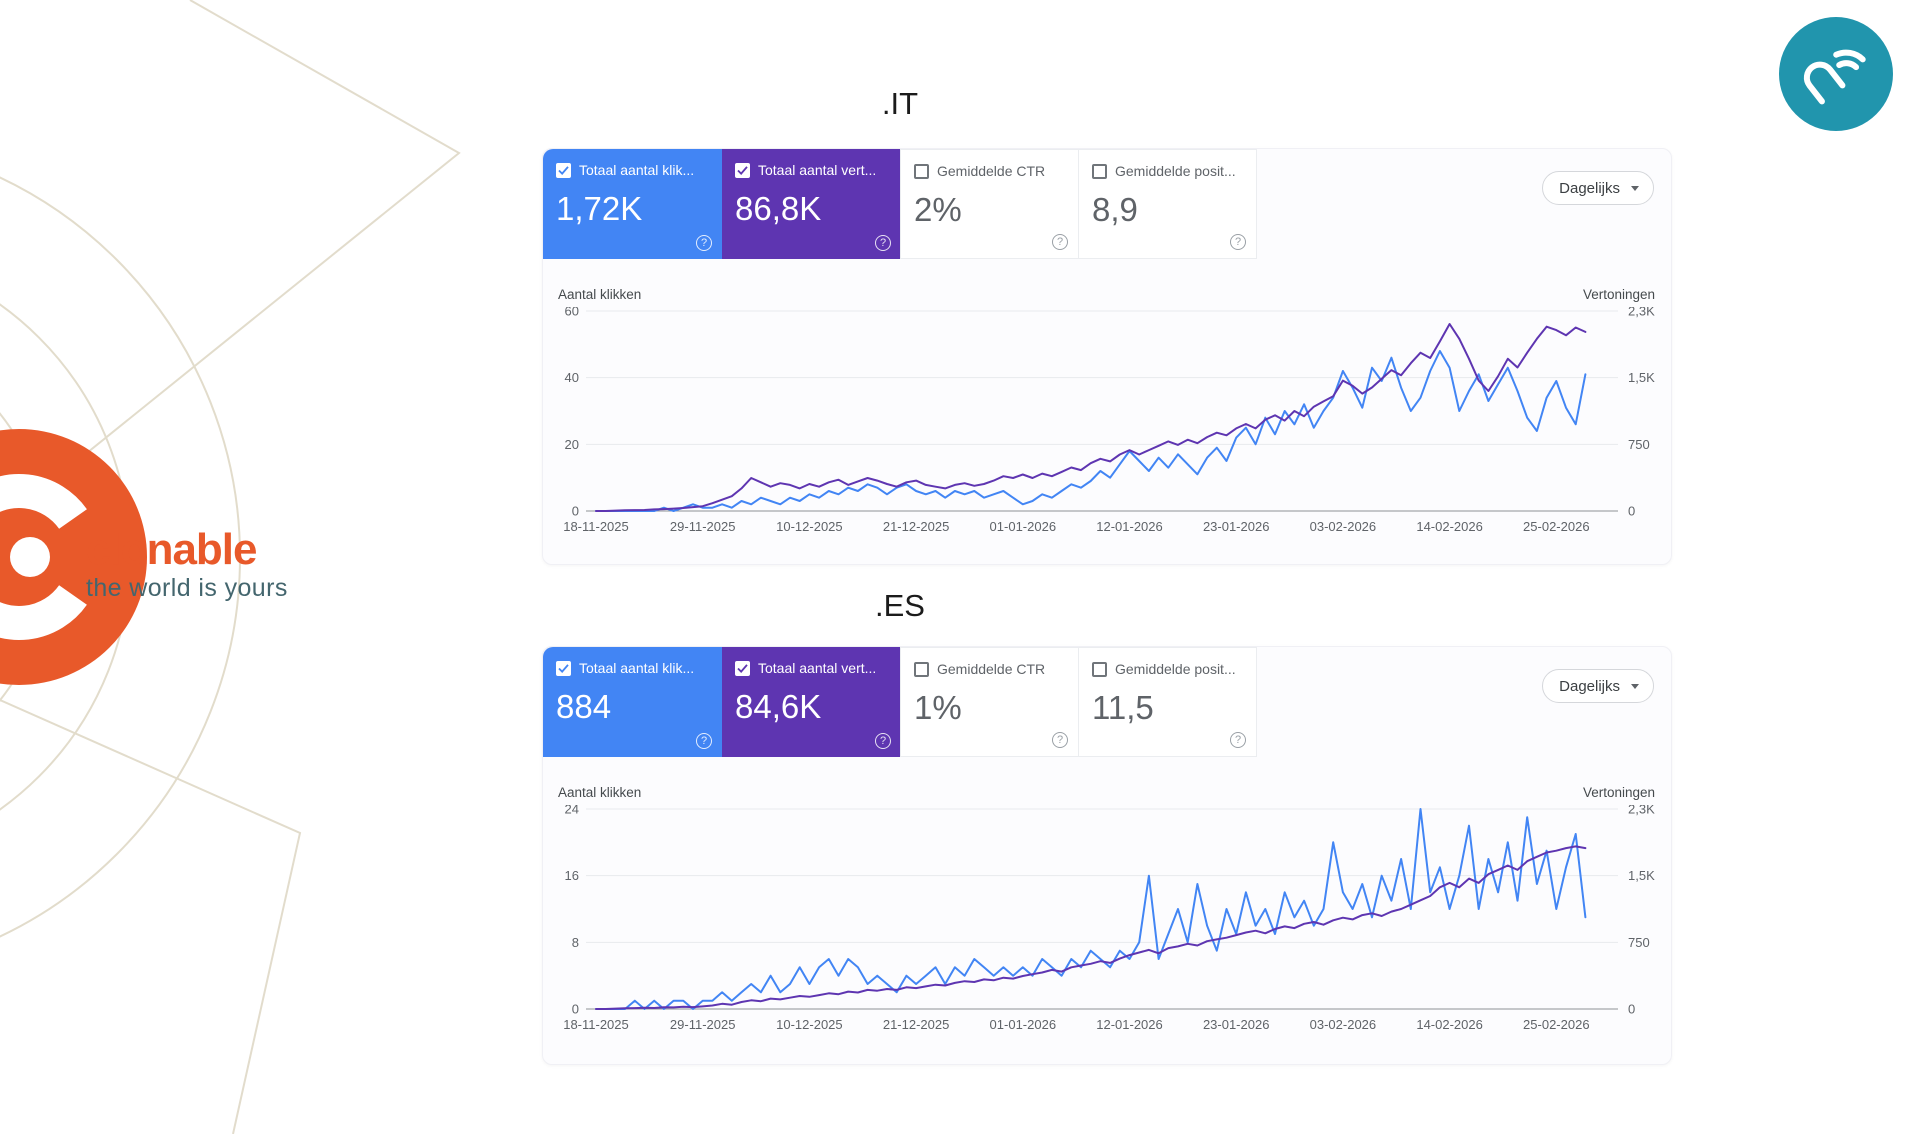 Image resolution: width=1920 pixels, height=1134 pixels. I want to click on partner-logo-glyph, so click(1834, 77).